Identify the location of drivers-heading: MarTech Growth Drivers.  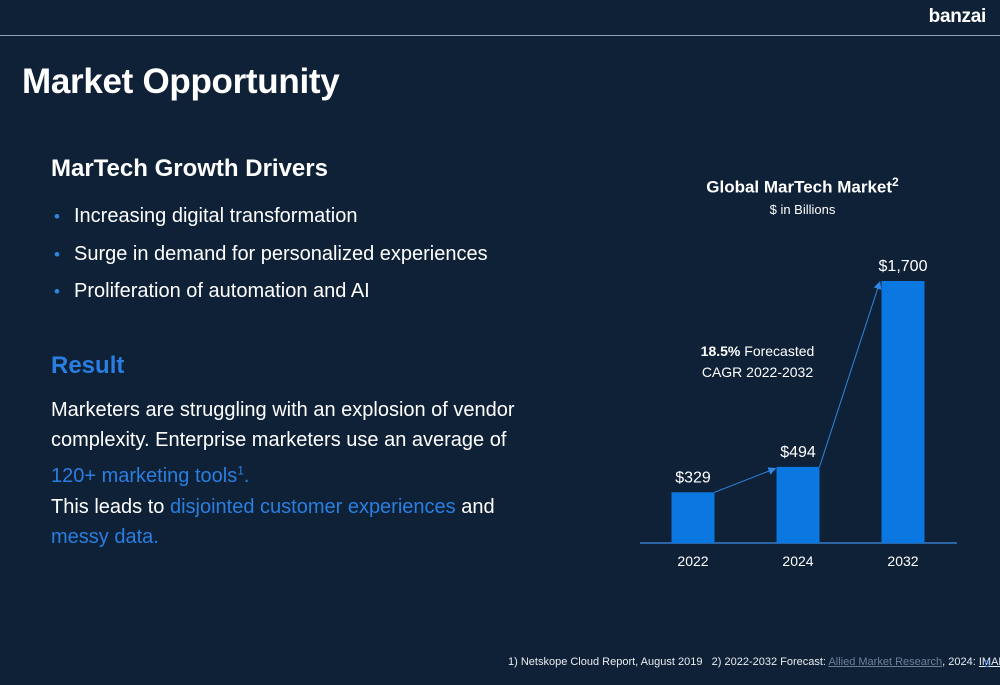
(189, 168).